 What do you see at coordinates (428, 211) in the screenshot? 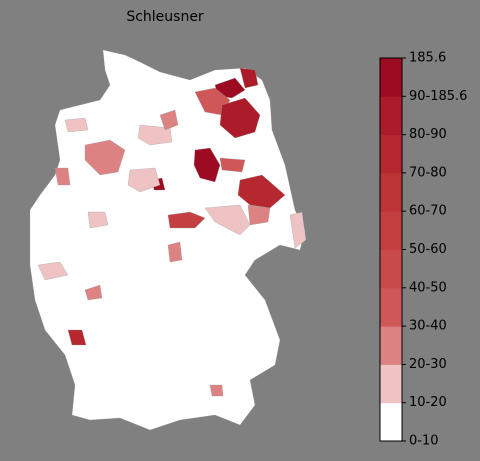
I see `colorbar-label: 60-70` at bounding box center [428, 211].